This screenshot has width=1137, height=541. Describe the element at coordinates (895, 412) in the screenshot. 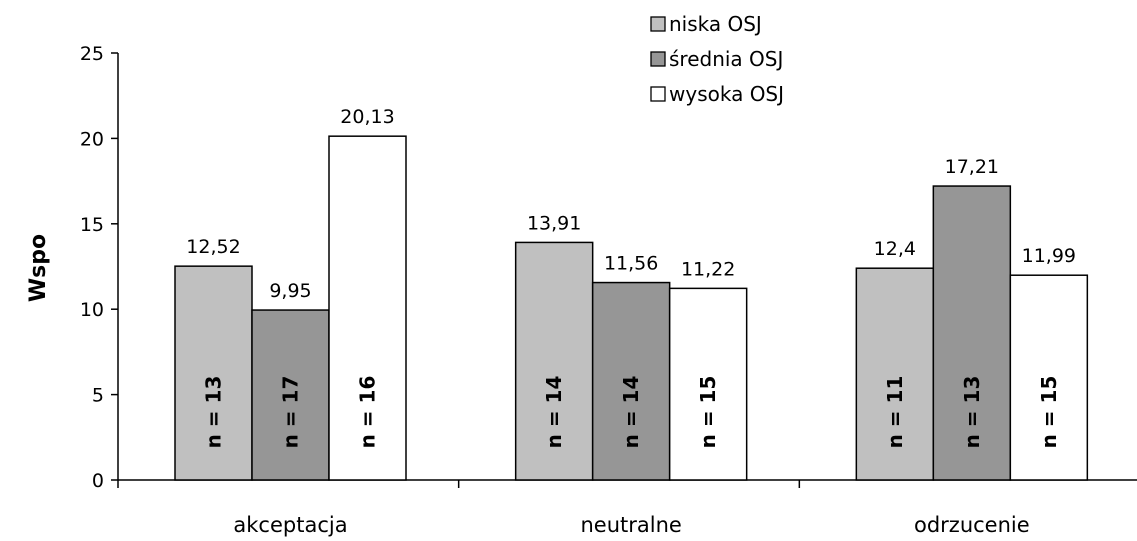

I see `bar-n-label: n = 11` at that location.